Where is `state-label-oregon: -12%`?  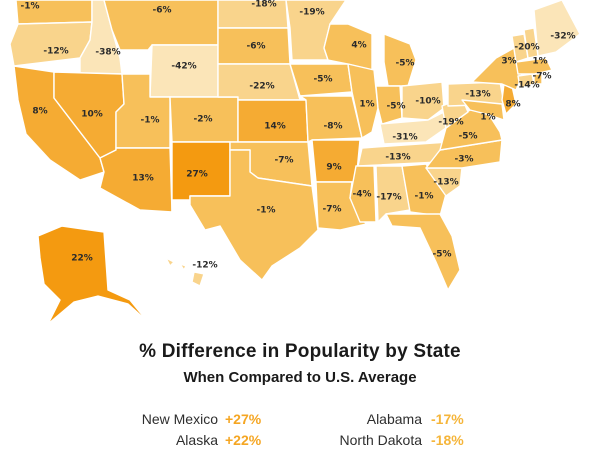 state-label-oregon: -12% is located at coordinates (55, 52).